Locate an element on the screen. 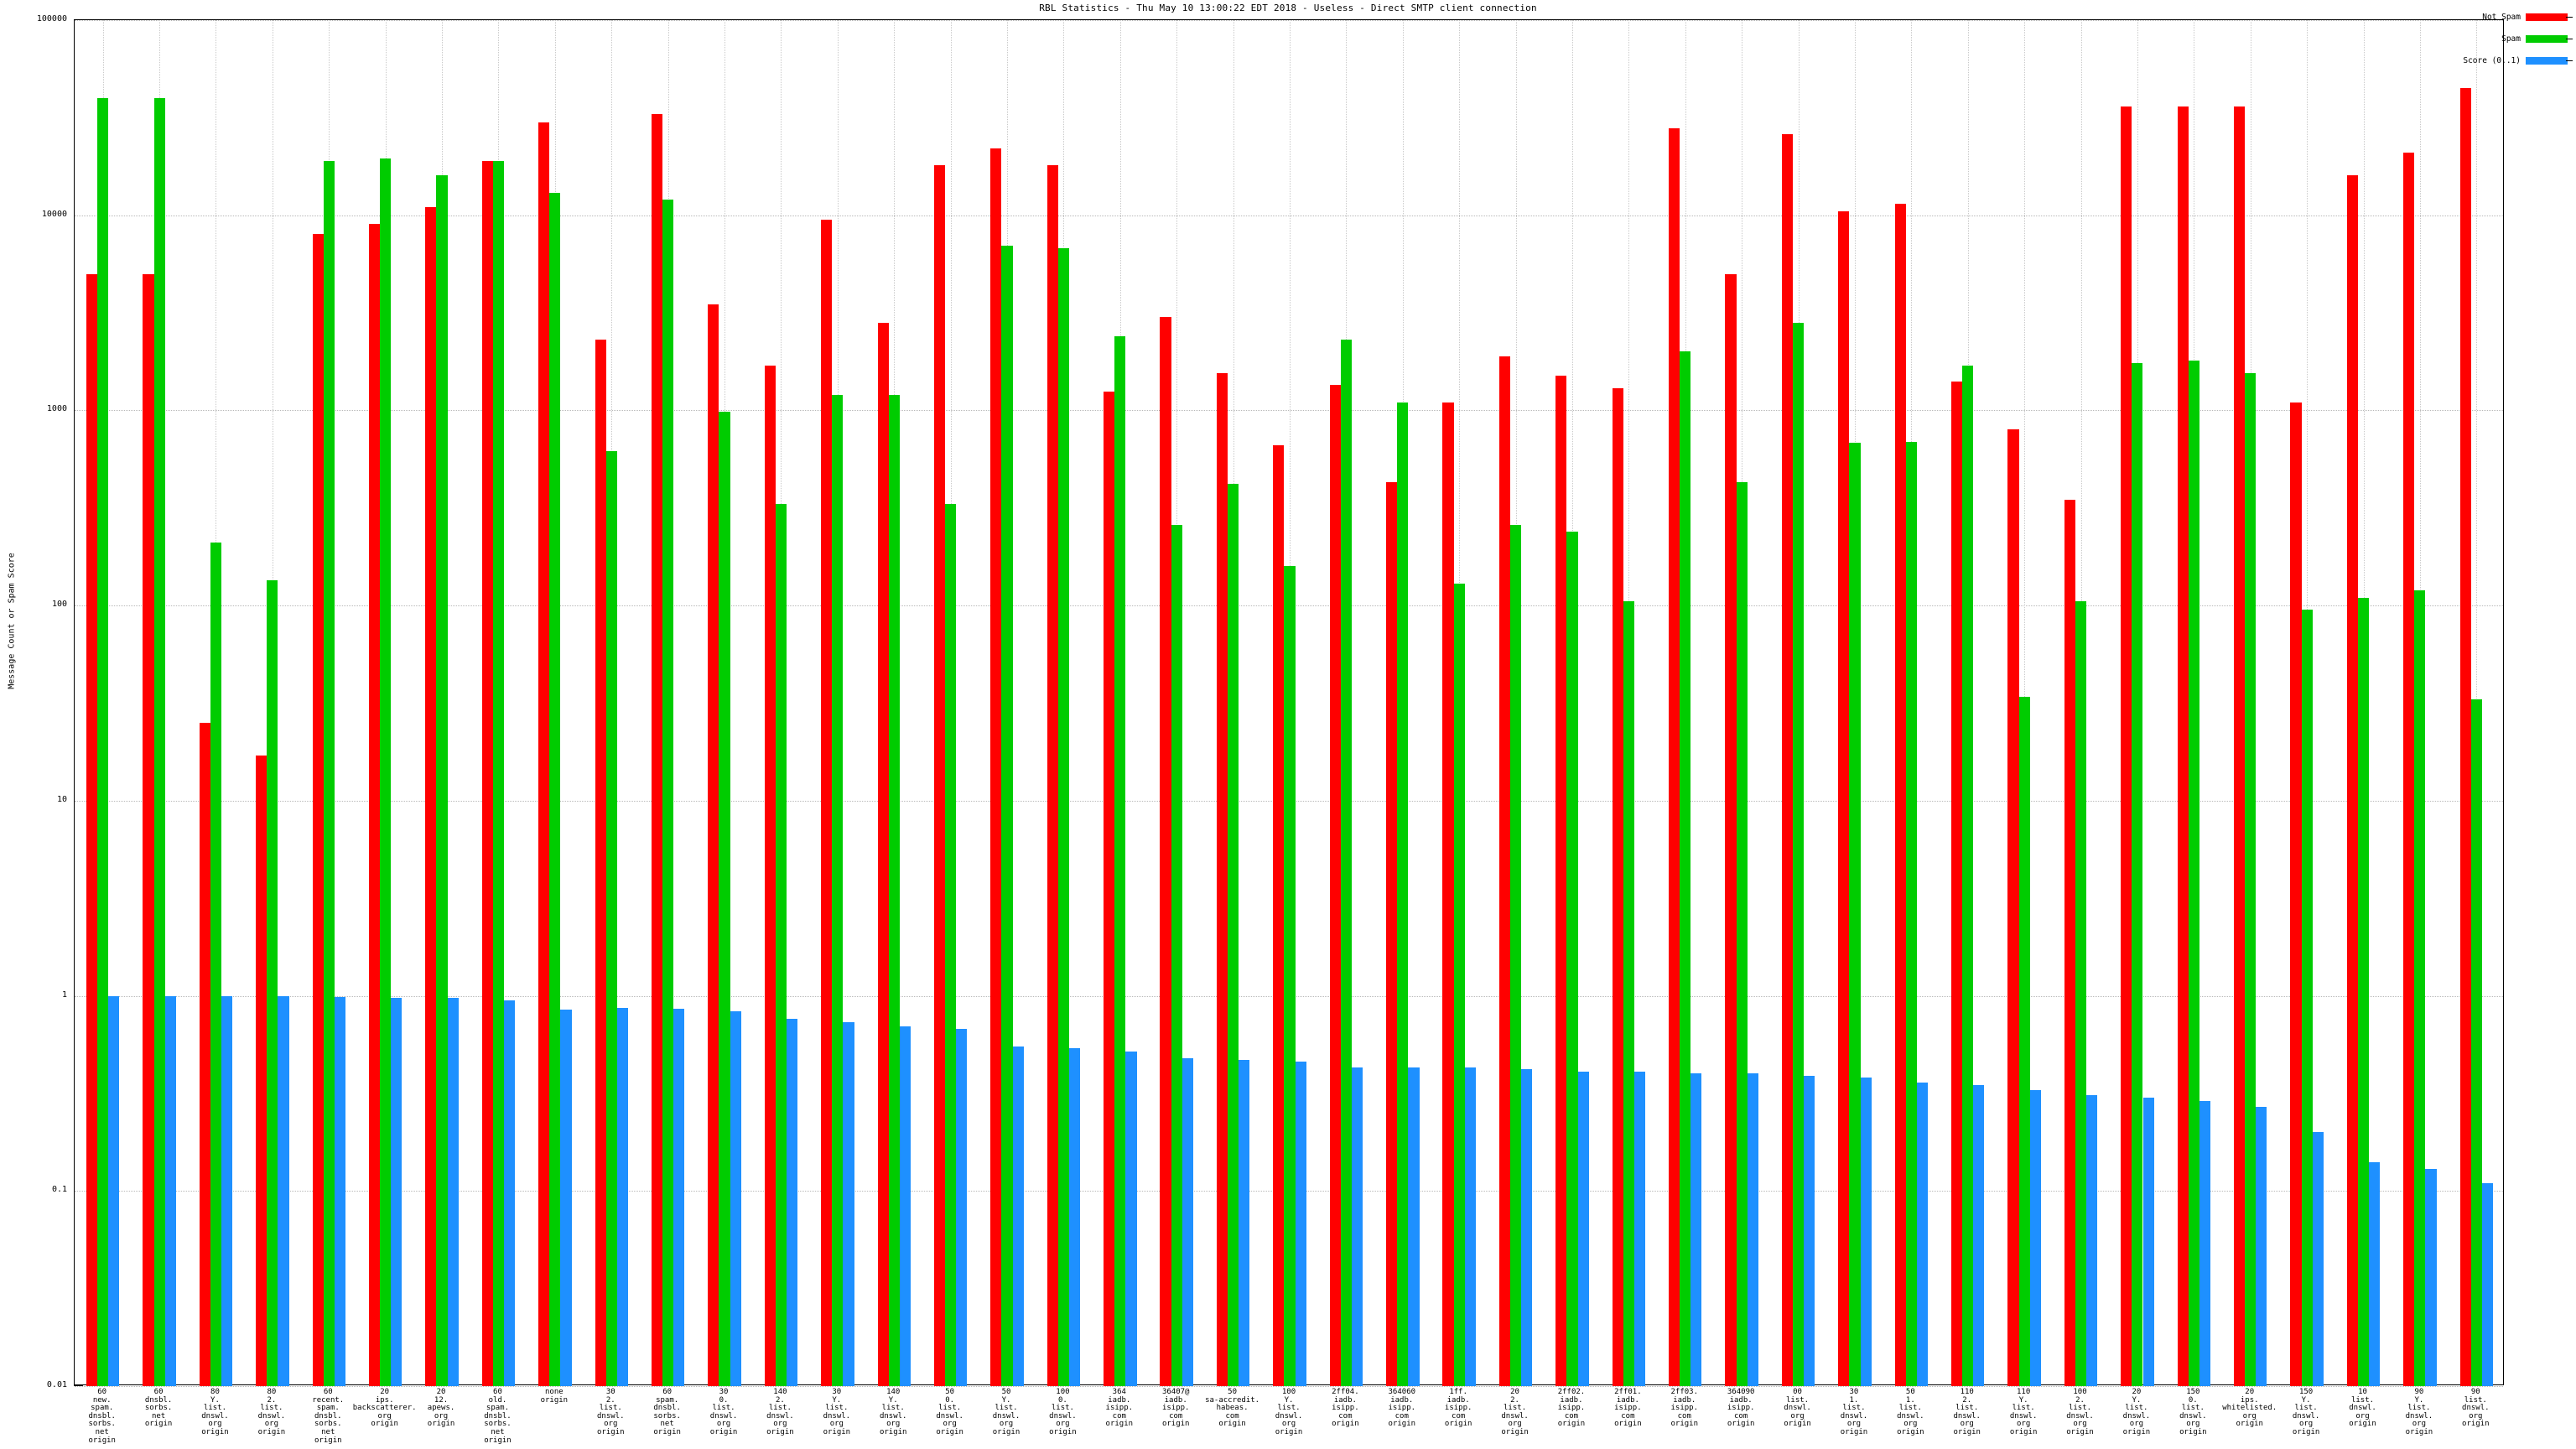 Image resolution: width=2576 pixels, height=1449 pixels. x-tick-label: 00 list. dnswl. org origin is located at coordinates (1797, 1408).